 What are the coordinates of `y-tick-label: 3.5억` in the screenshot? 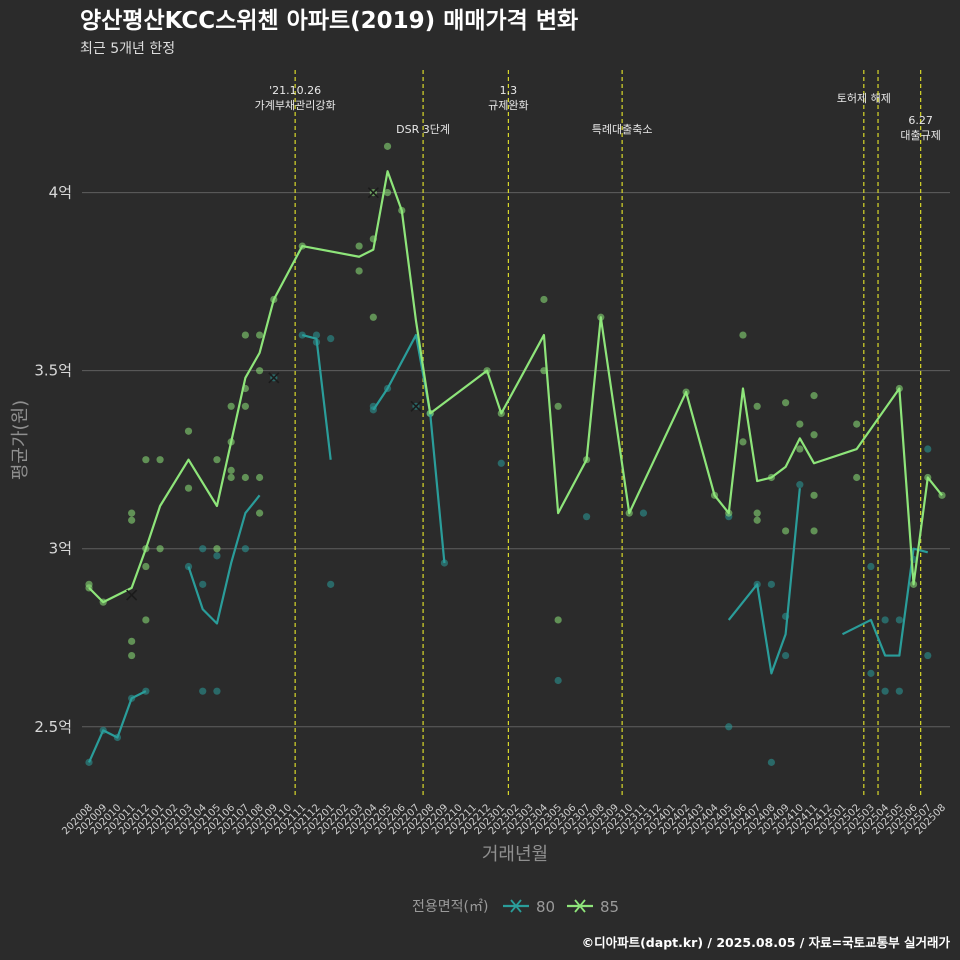 It's located at (53, 371).